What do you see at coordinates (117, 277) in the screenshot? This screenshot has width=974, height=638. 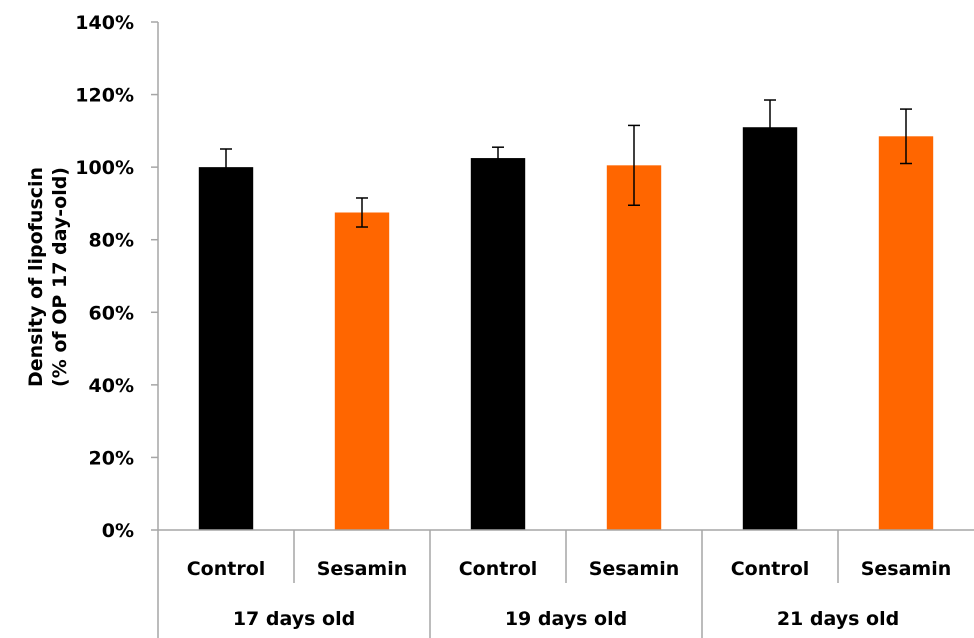 I see `y-axis: 0% 20% 40% 60% 80% 100% 120% 140%` at bounding box center [117, 277].